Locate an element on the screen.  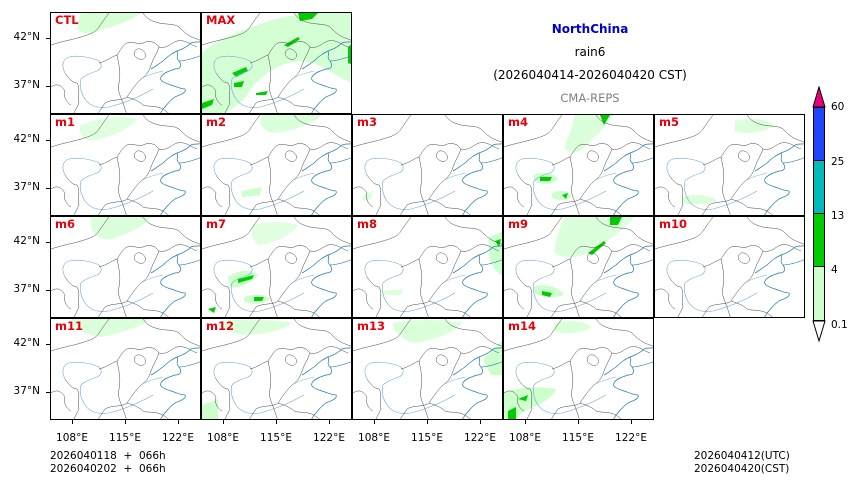
map-panel-m4: m4 is located at coordinates (578, 165).